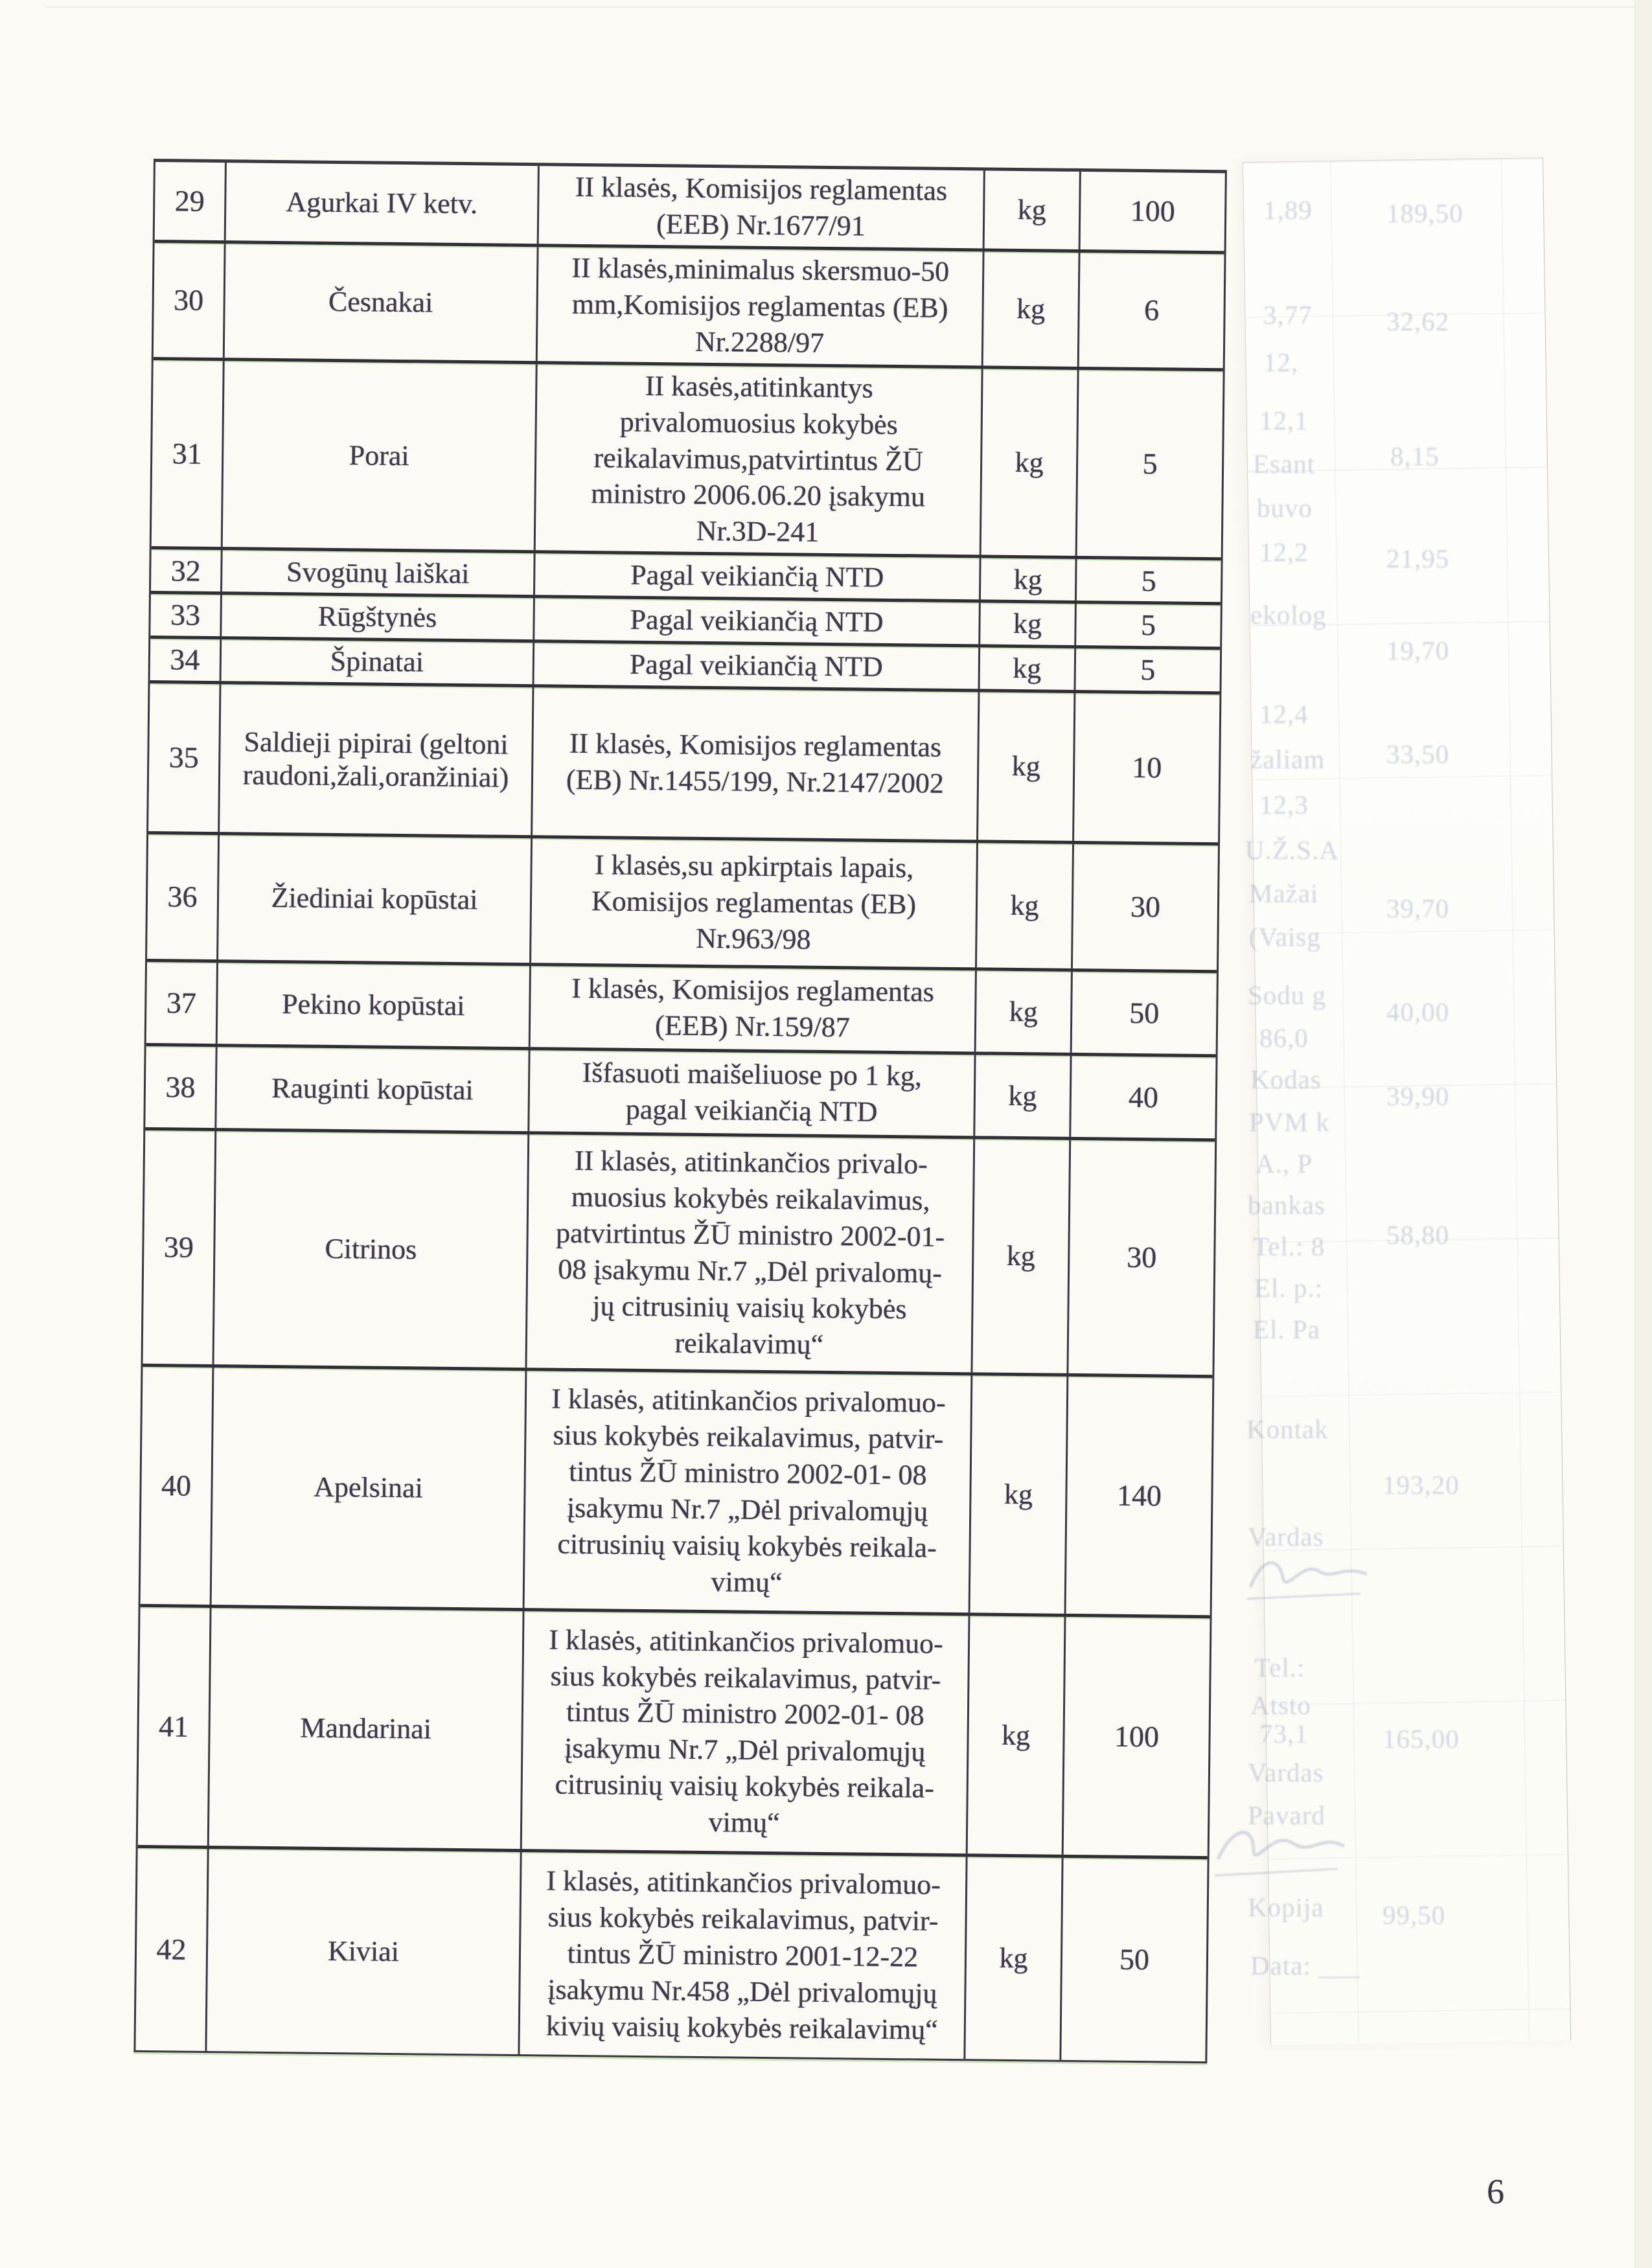  I want to click on row-number-cell: 30, so click(189, 300).